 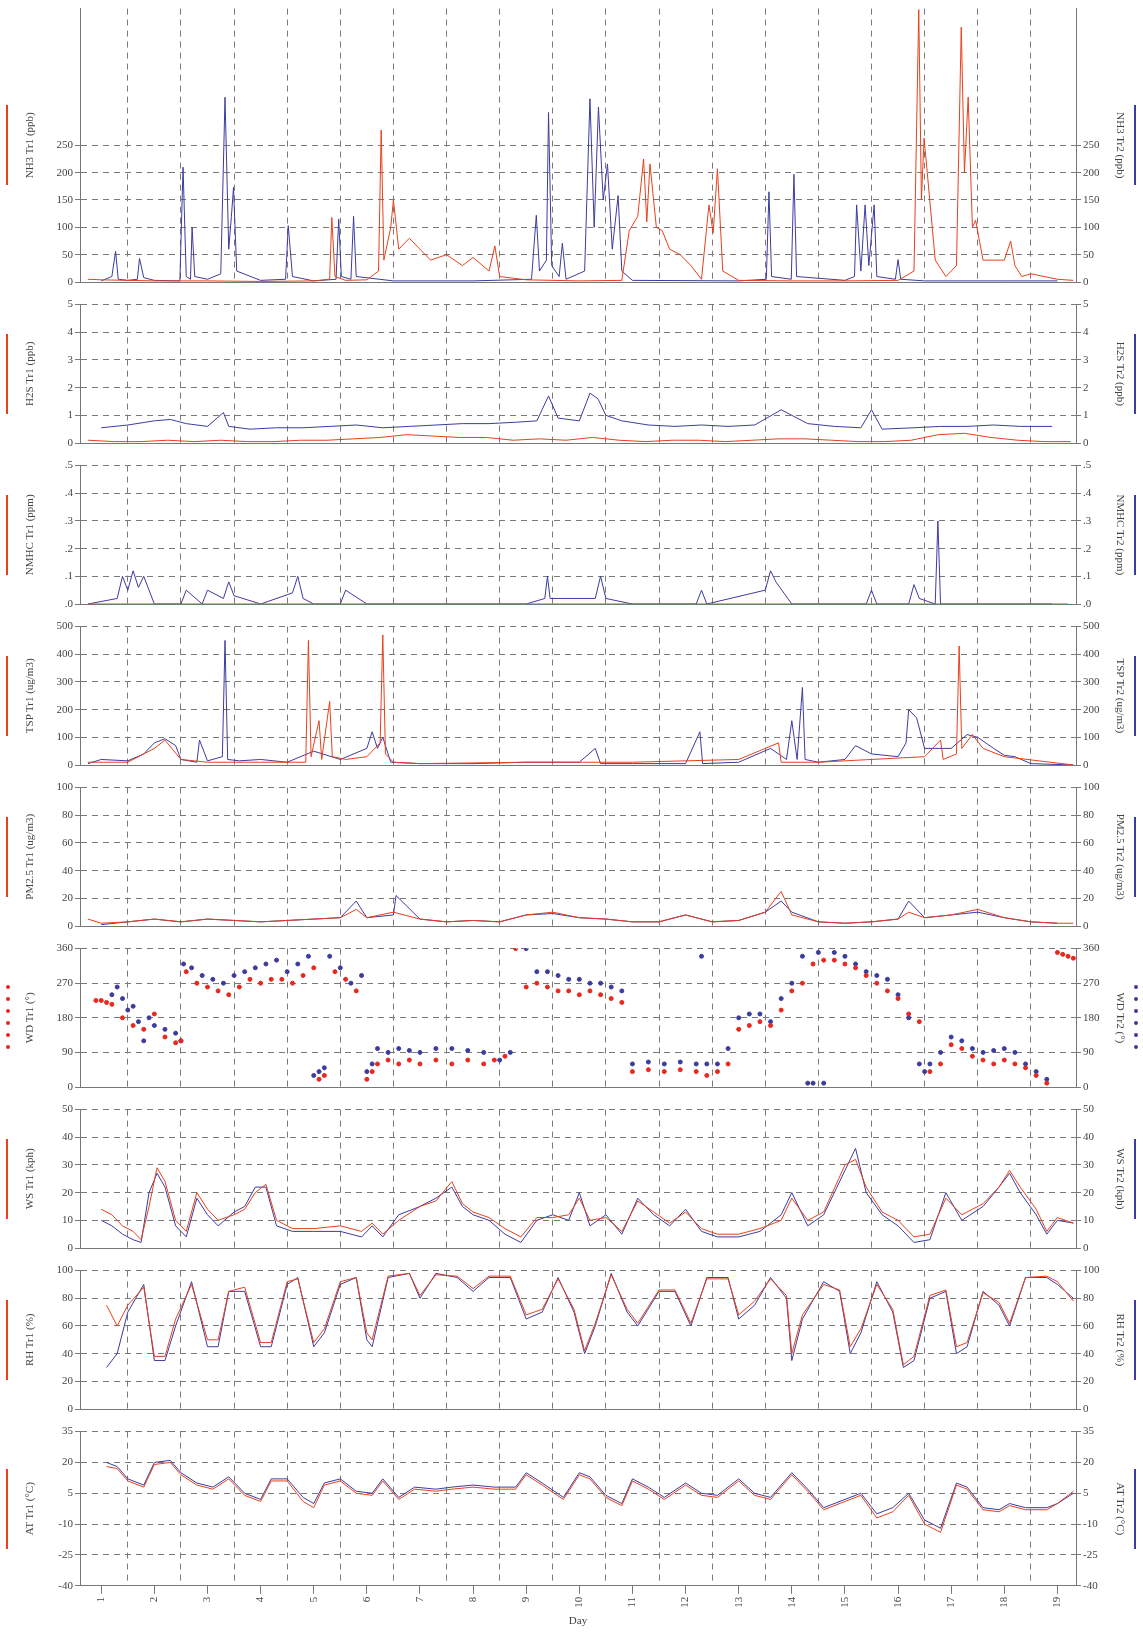 What do you see at coordinates (1120, 857) in the screenshot?
I see `y2-axis-title: PM2.5 Tr2 (ug/m3)` at bounding box center [1120, 857].